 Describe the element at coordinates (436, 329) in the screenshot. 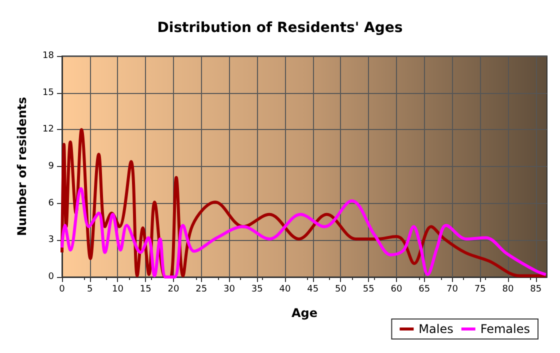

I see `legend-label: Males` at that location.